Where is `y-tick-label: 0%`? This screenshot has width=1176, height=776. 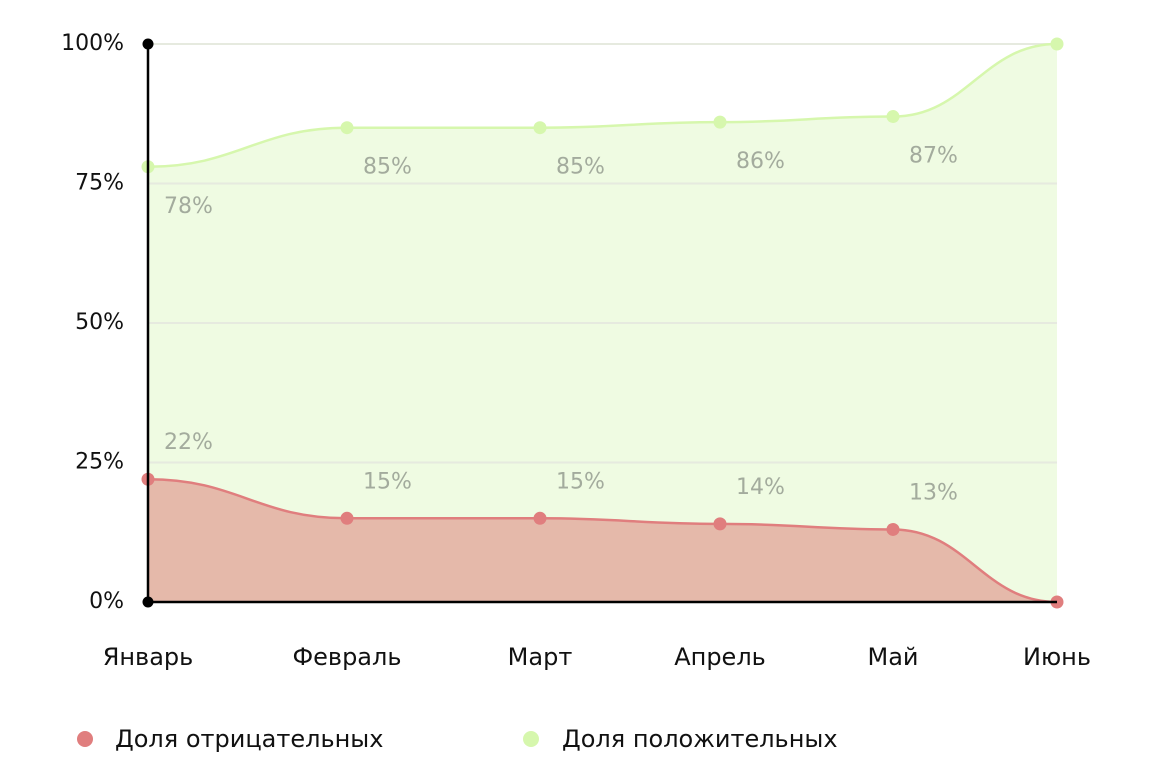
y-tick-label: 0% is located at coordinates (106, 601).